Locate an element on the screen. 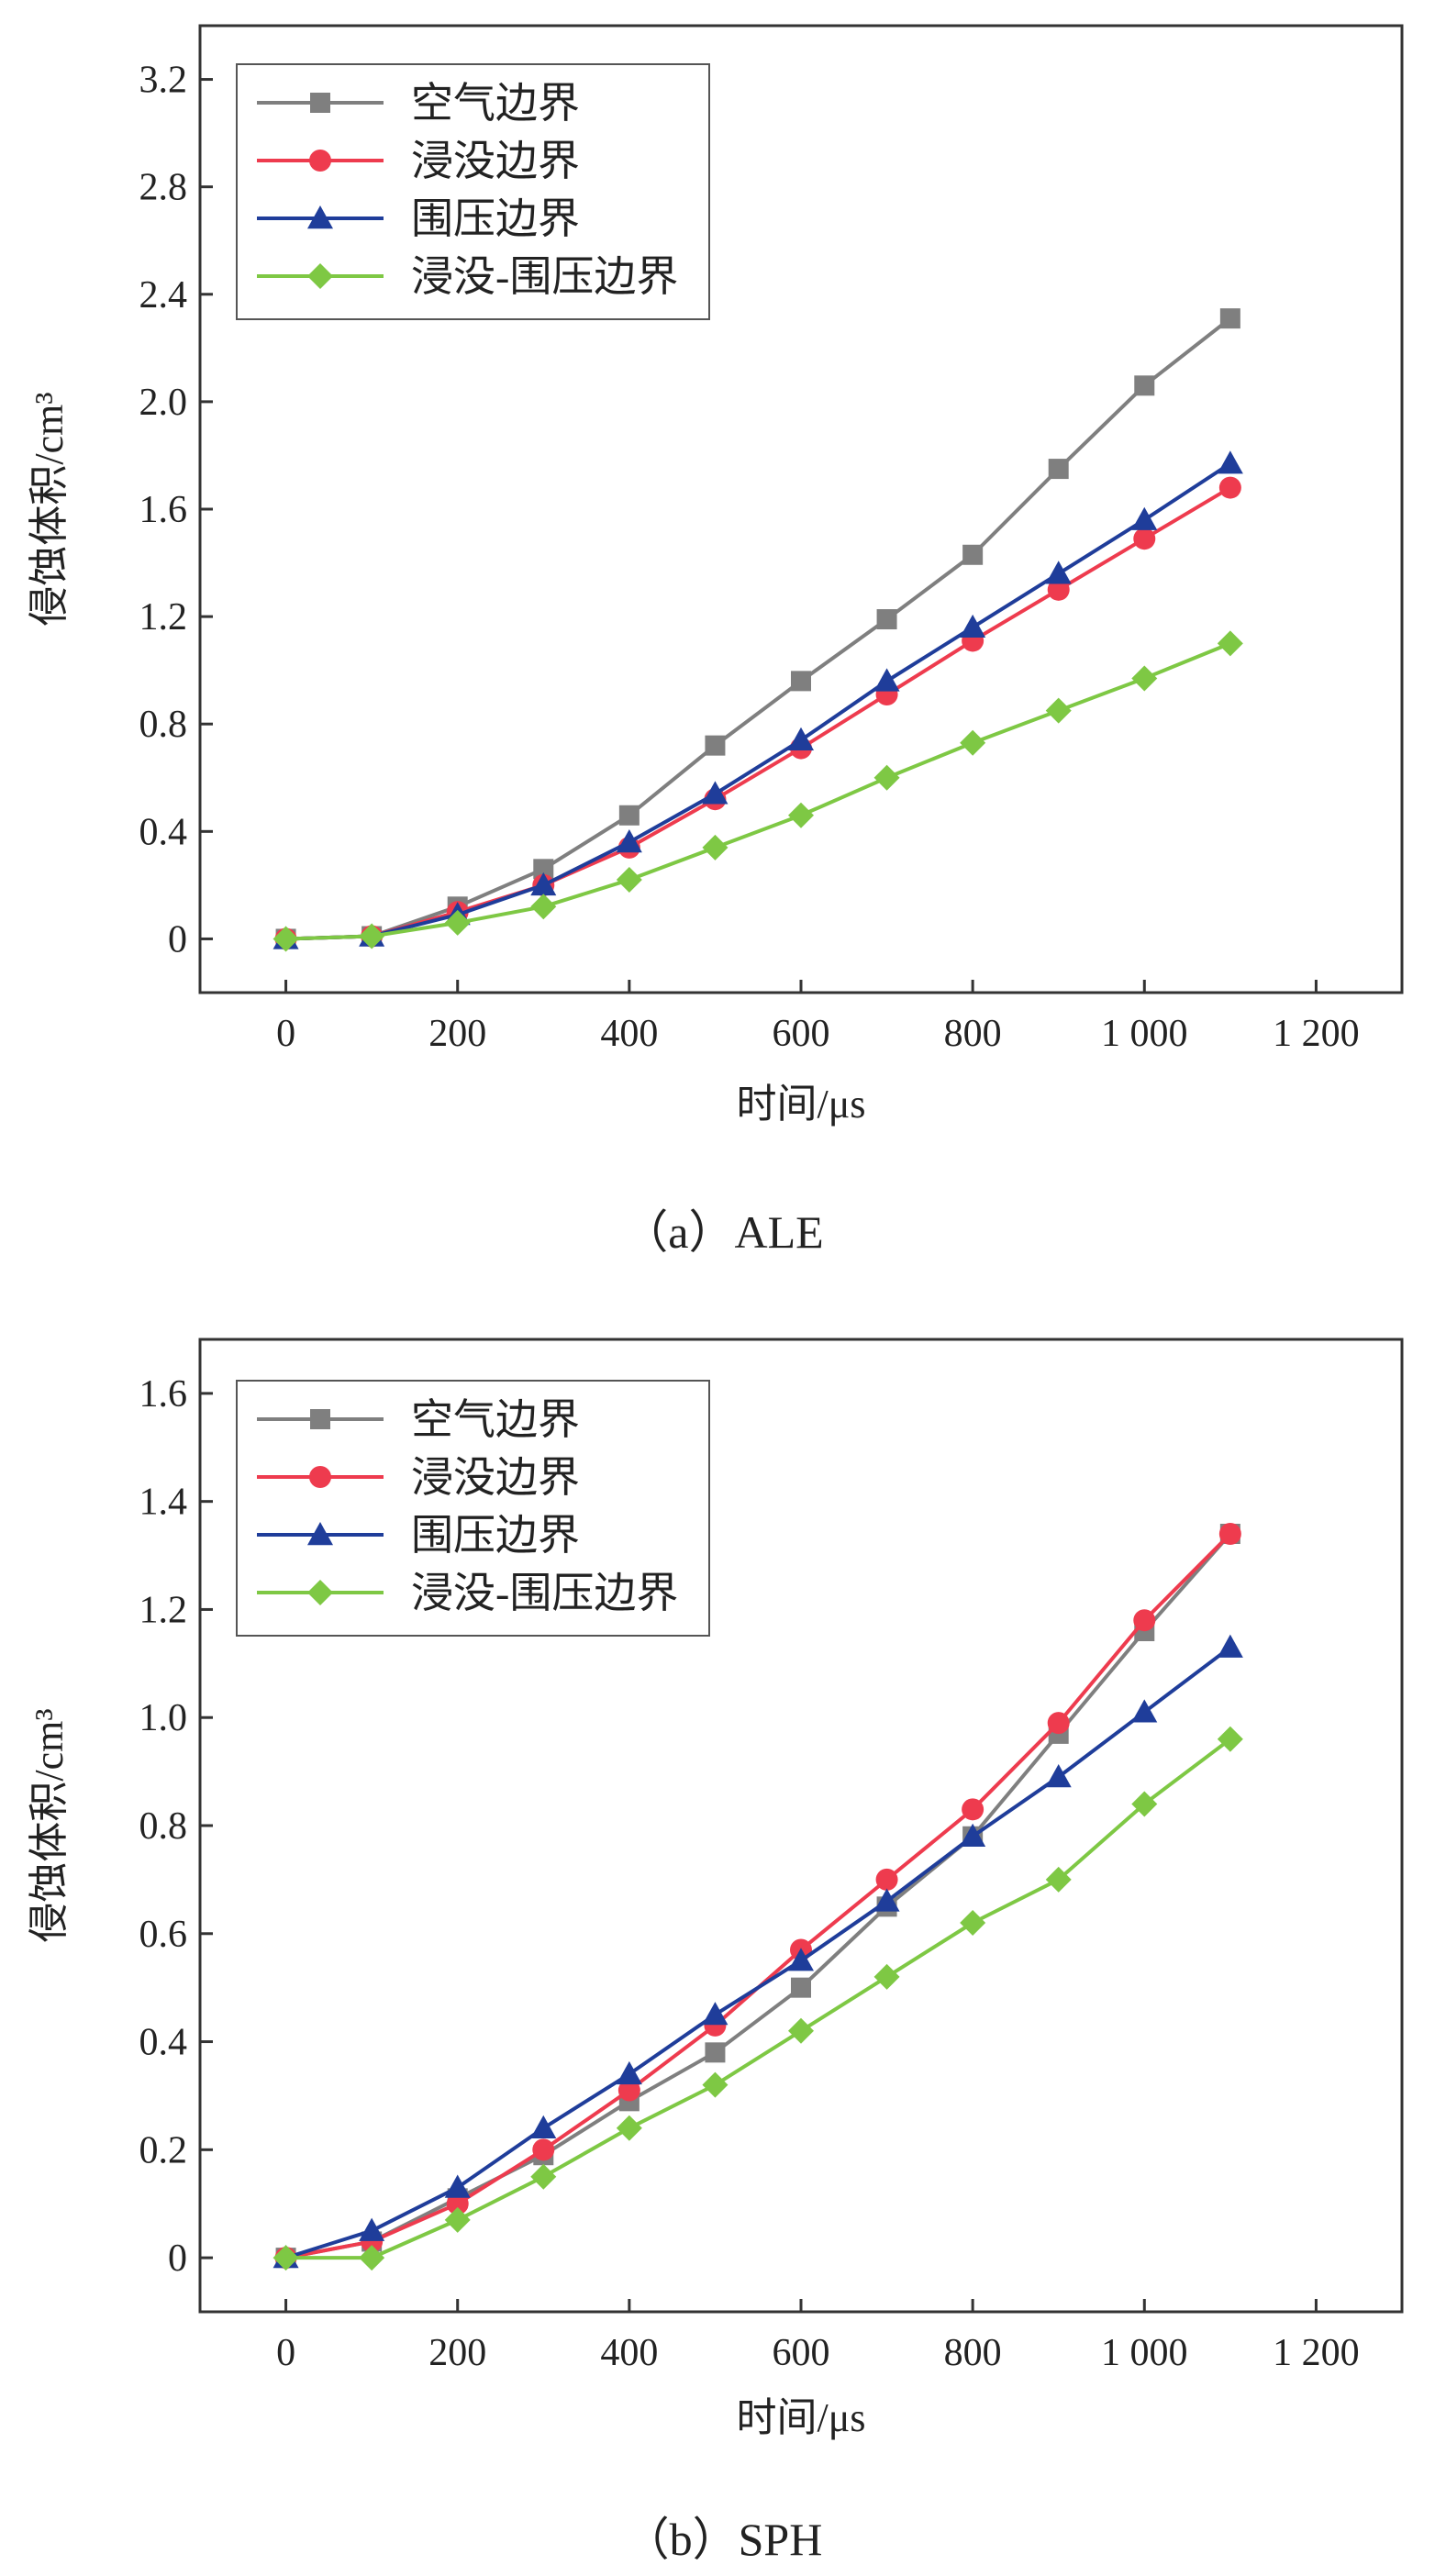  x-tick-label: 400 is located at coordinates (629, 2353).